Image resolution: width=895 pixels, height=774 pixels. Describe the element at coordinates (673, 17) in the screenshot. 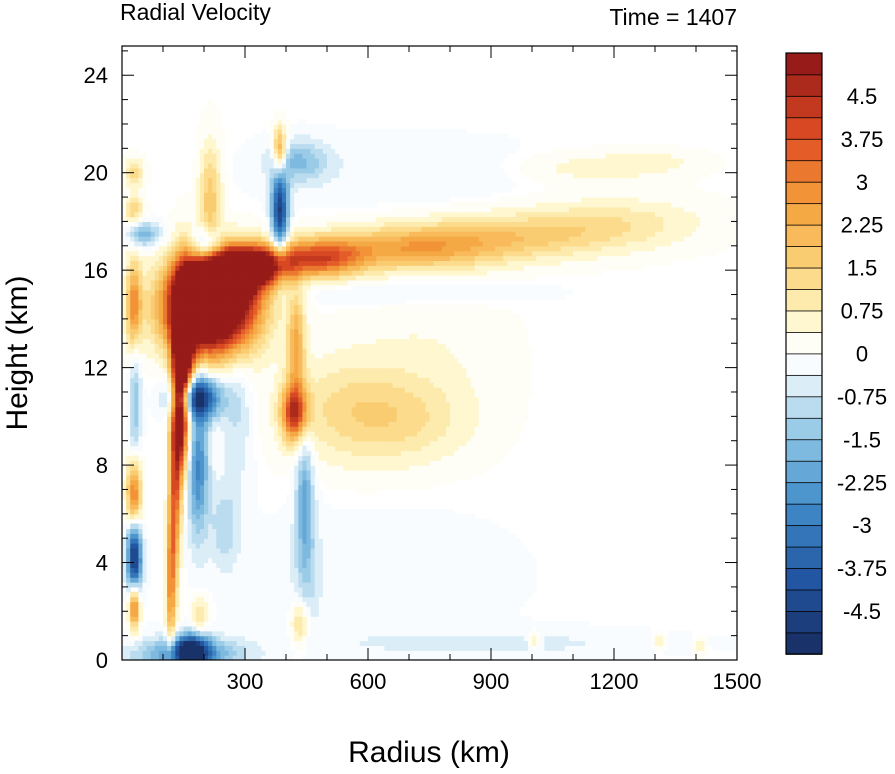

I see `time-annotation: Time = 1407` at that location.